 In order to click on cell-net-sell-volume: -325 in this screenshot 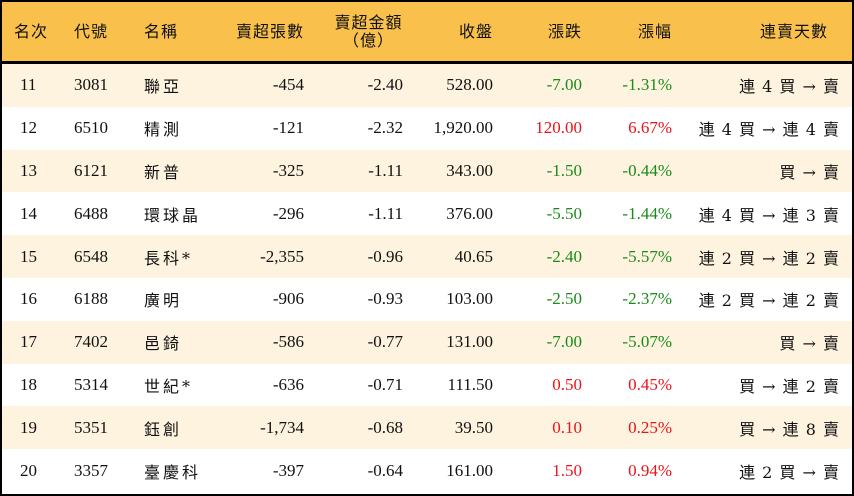, I will do `click(288, 170)`.